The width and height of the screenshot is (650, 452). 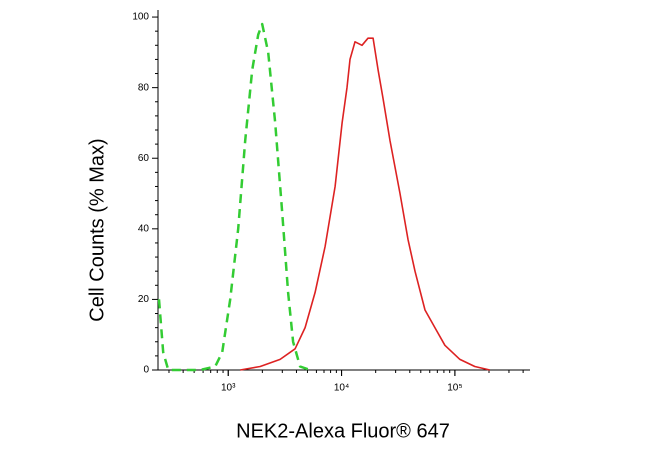 I want to click on x-tick-label: 10³, so click(x=228, y=388).